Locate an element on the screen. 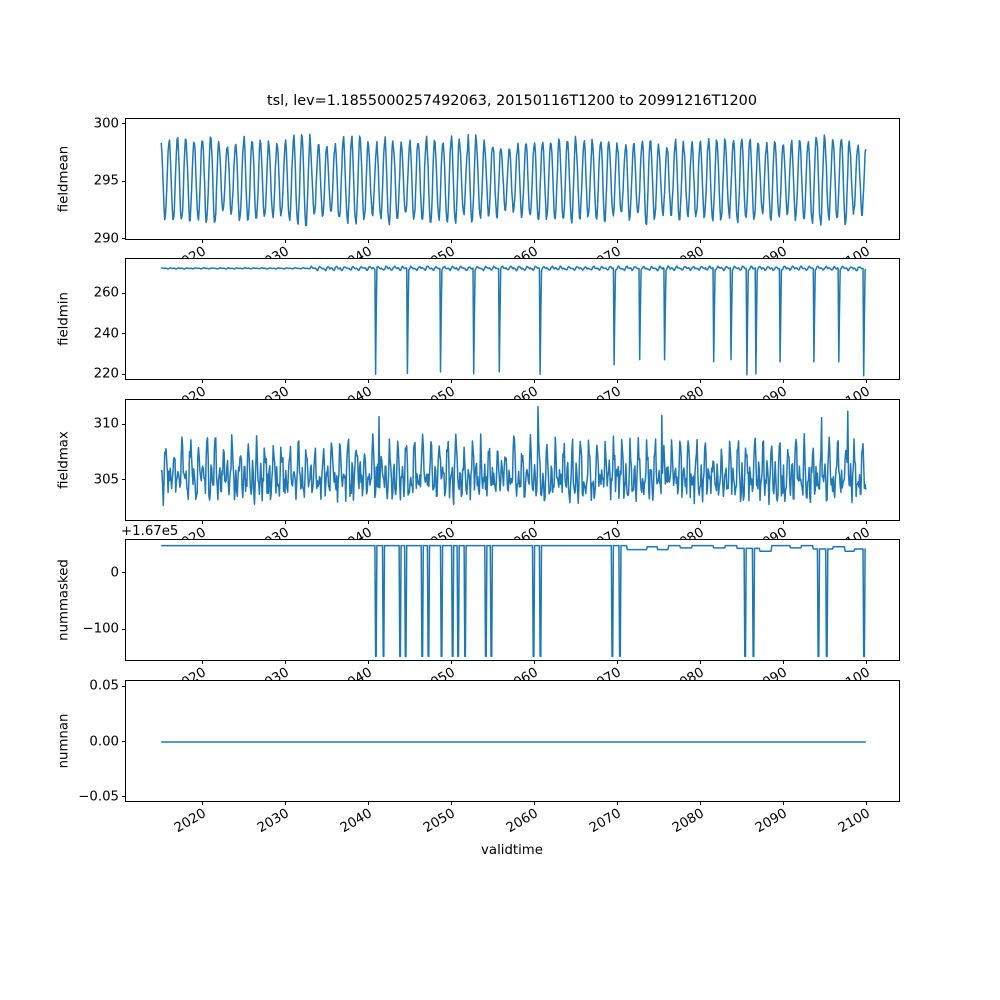 This screenshot has height=1000, width=1000. y-axis-offset-text: +1.67e5 is located at coordinates (150, 531).